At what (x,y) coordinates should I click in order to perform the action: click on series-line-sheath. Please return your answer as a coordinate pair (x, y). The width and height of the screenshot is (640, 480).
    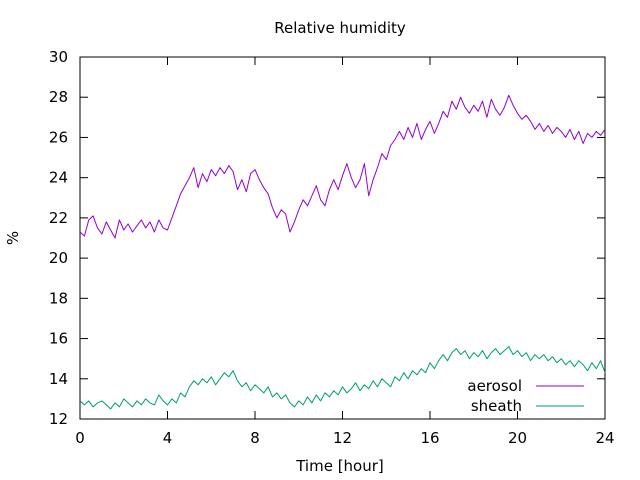
    Looking at the image, I should click on (342, 378).